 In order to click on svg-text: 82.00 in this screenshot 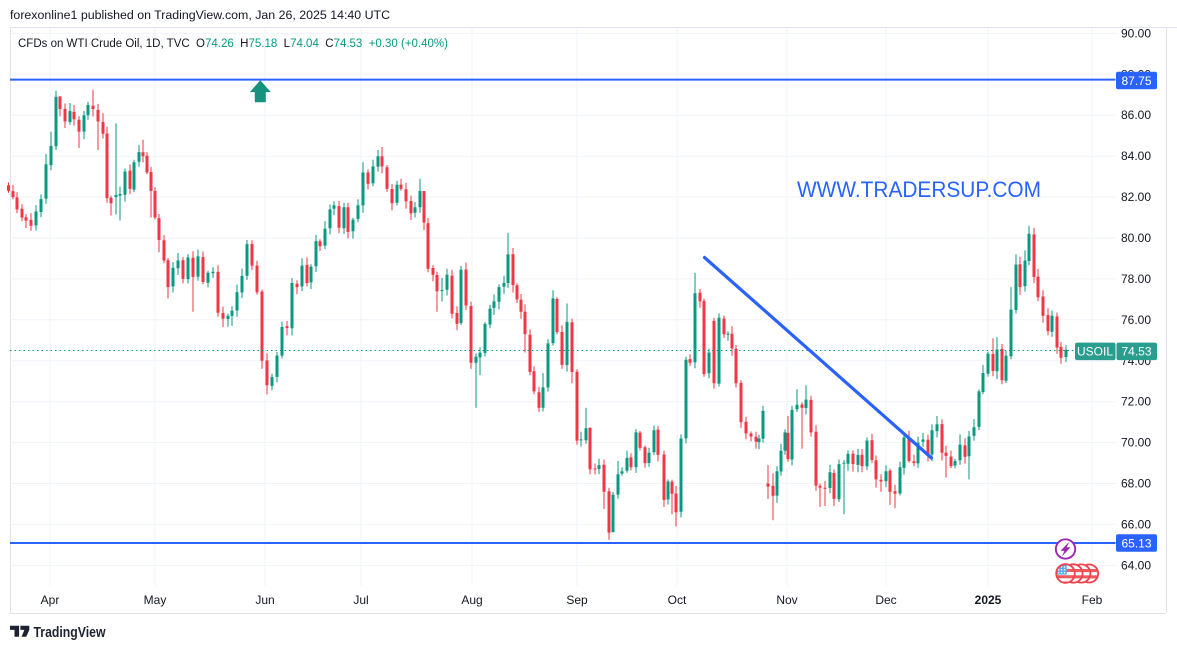, I will do `click(1136, 197)`.